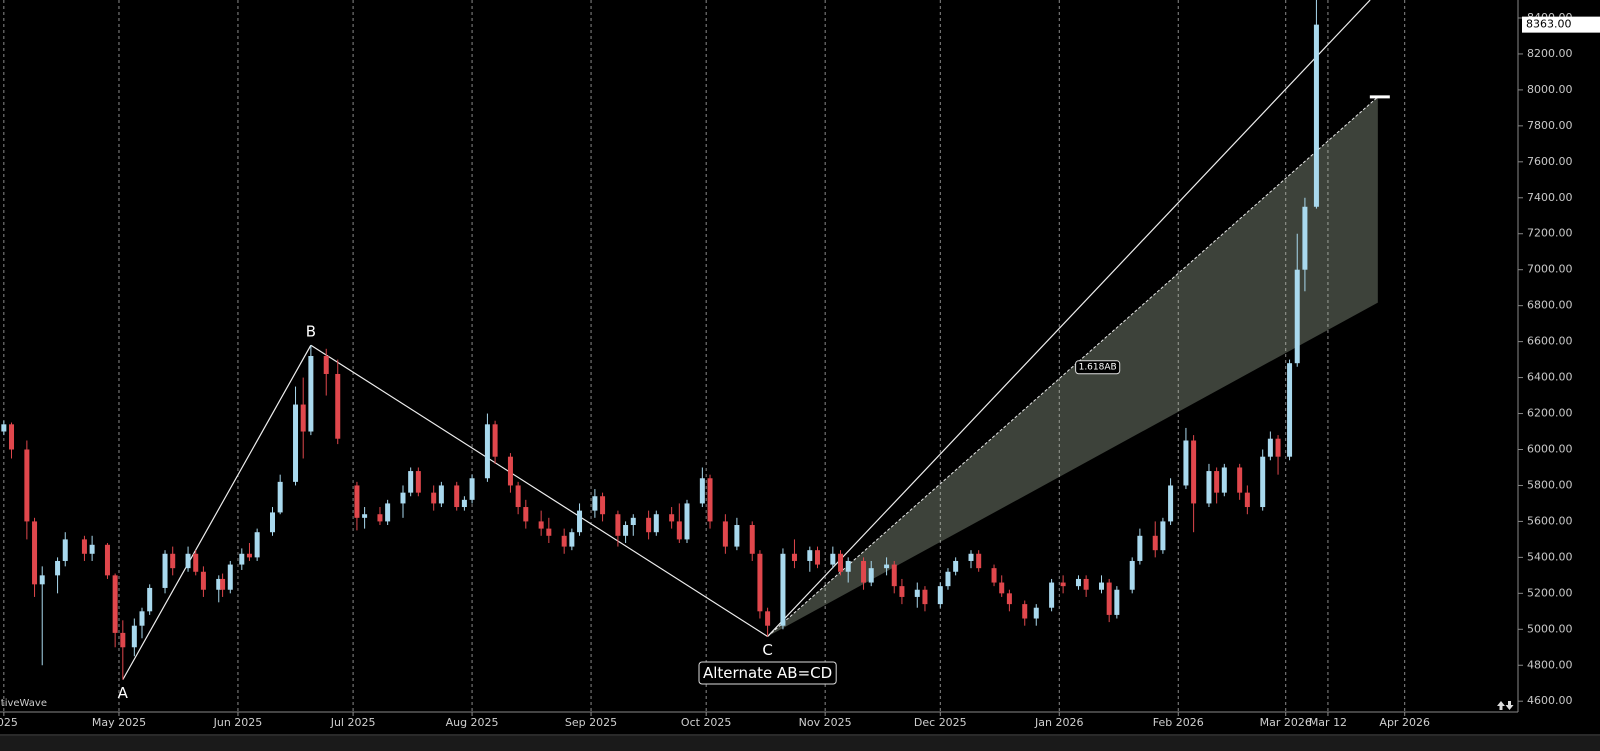 The image size is (1600, 751). What do you see at coordinates (238, 722) in the screenshot?
I see `x-tick-label: Jun 2025` at bounding box center [238, 722].